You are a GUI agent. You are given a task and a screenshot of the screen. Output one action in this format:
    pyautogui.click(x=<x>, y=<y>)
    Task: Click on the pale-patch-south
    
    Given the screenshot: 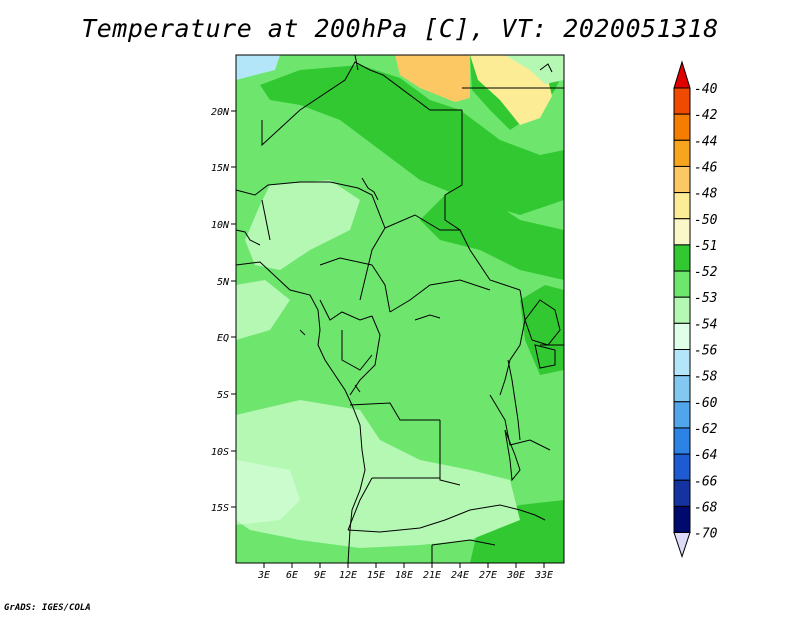 What is the action you would take?
    pyautogui.click(x=378, y=474)
    